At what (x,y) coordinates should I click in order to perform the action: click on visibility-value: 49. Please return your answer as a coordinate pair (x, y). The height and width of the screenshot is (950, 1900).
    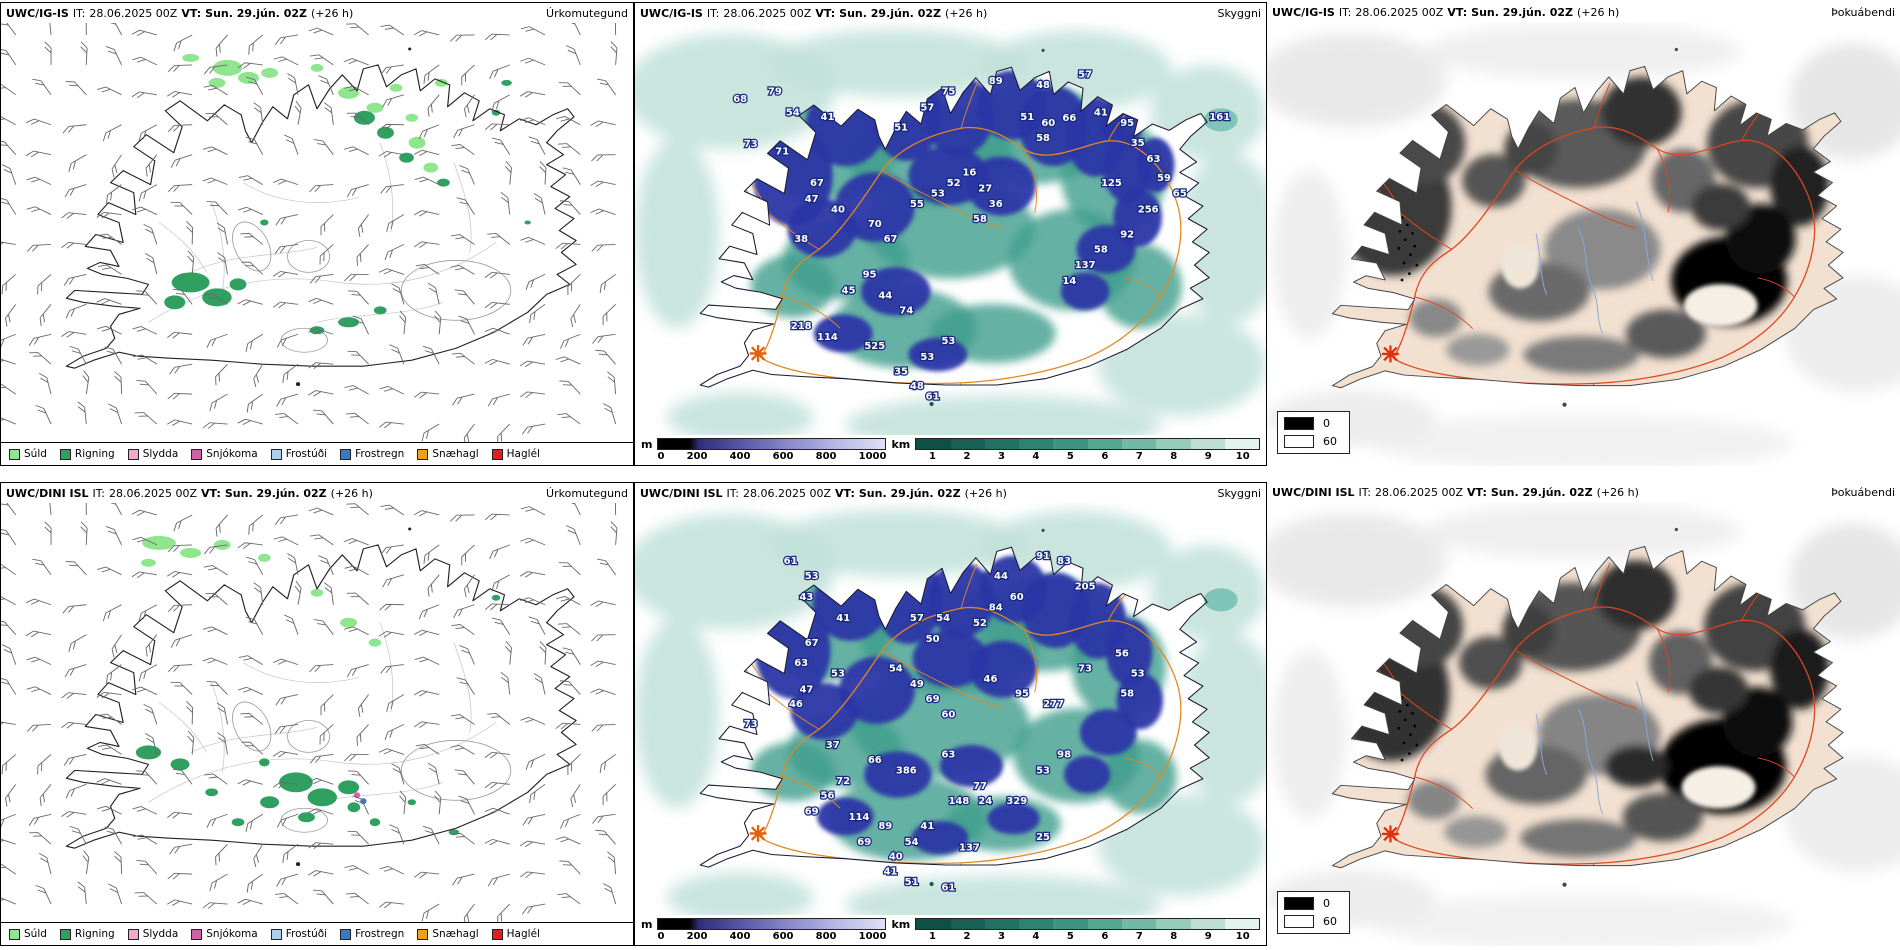
    Looking at the image, I should click on (917, 684).